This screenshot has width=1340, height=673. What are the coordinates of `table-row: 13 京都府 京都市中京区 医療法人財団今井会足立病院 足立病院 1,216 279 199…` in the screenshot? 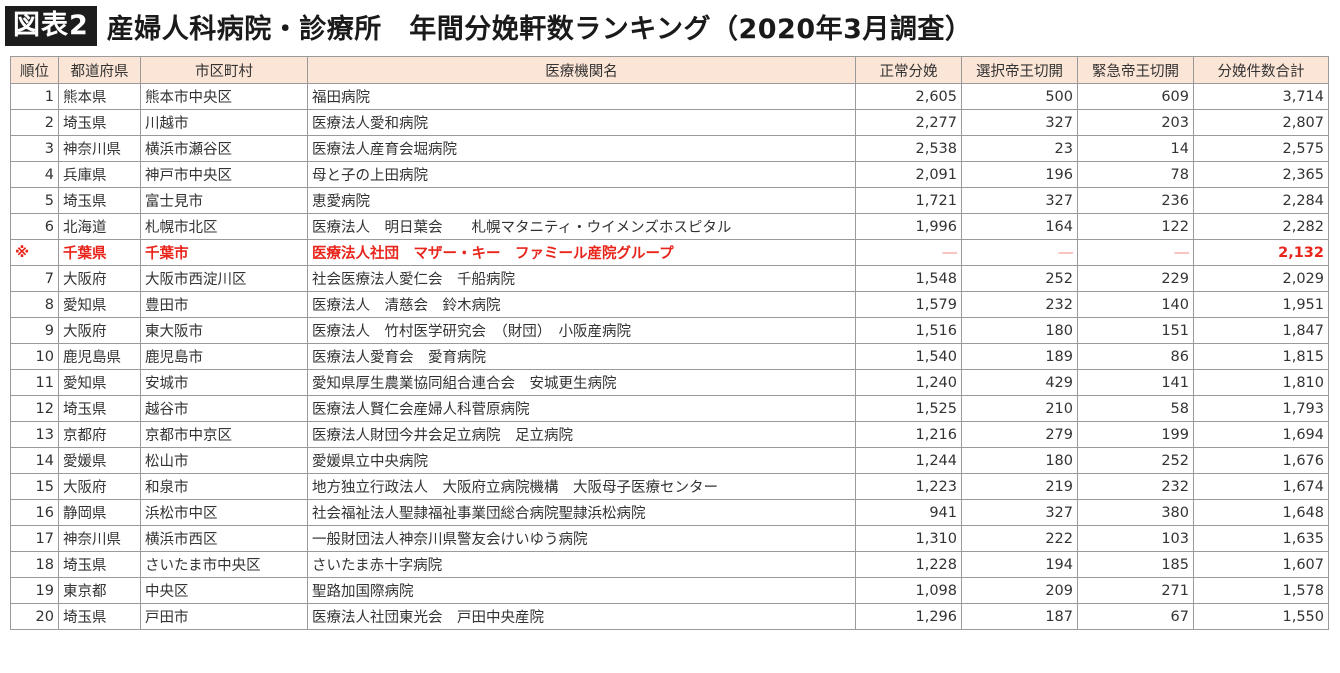 It's located at (669, 434).